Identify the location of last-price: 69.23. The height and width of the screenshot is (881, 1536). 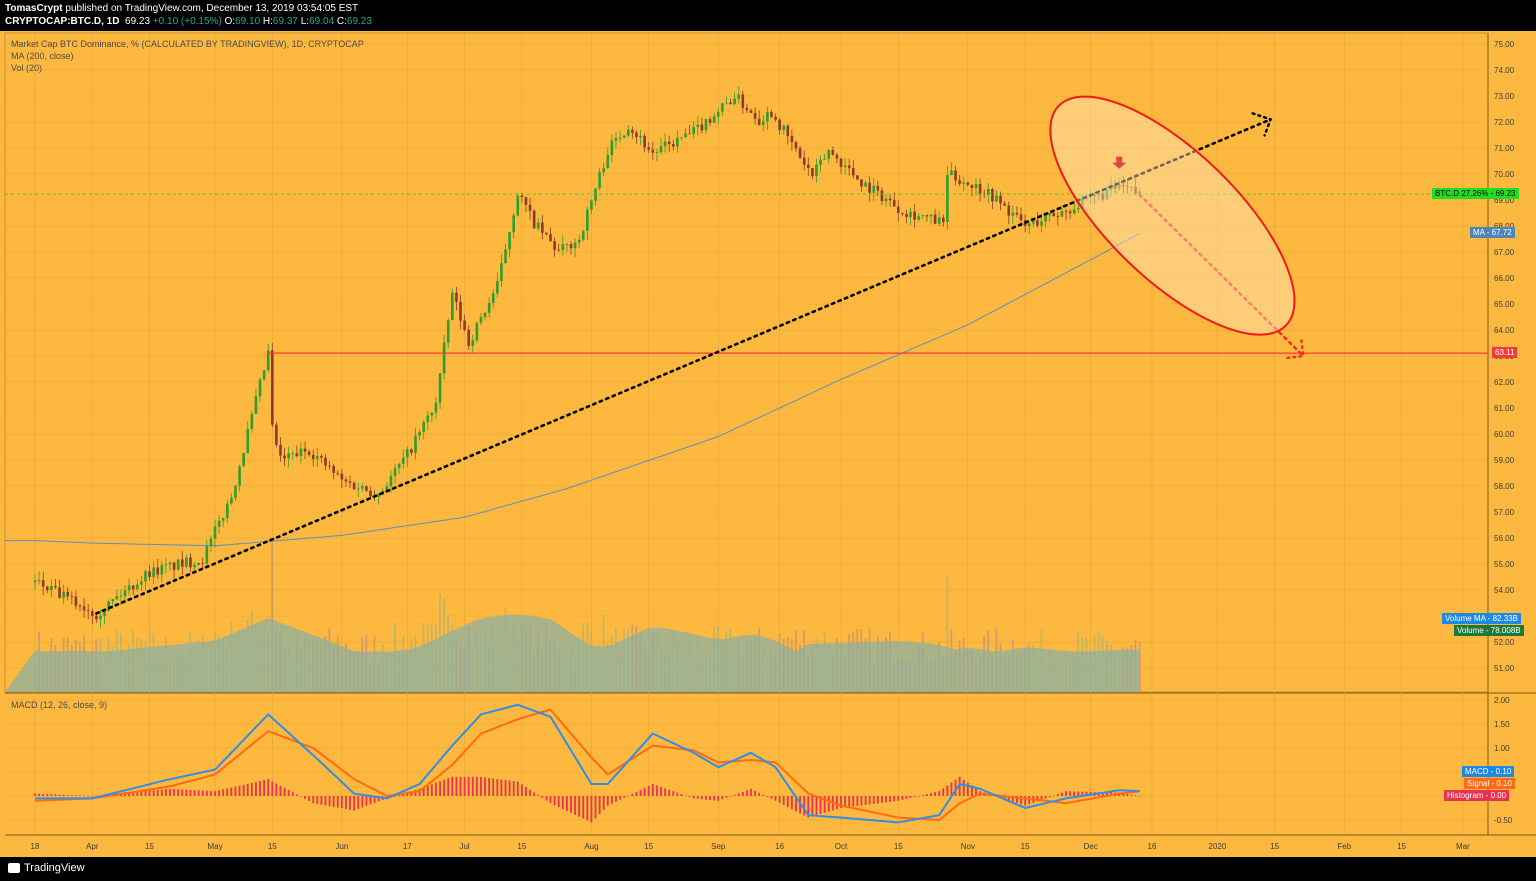
(138, 21).